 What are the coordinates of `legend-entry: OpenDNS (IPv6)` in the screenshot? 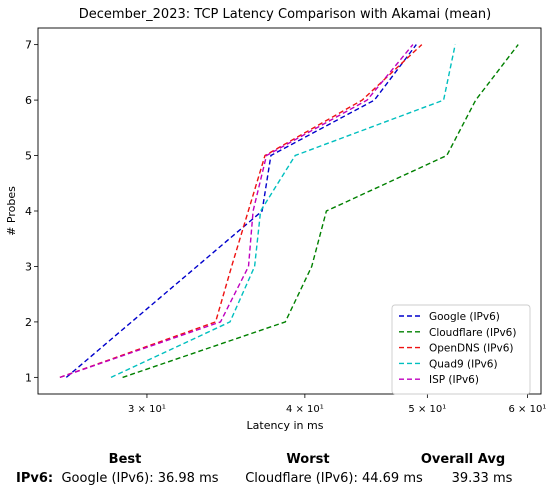 It's located at (471, 349).